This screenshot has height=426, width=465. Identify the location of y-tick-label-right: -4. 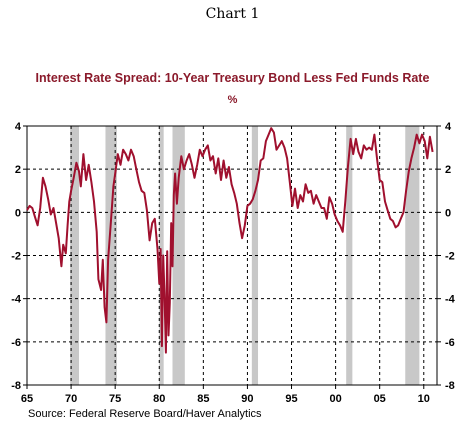
(450, 300).